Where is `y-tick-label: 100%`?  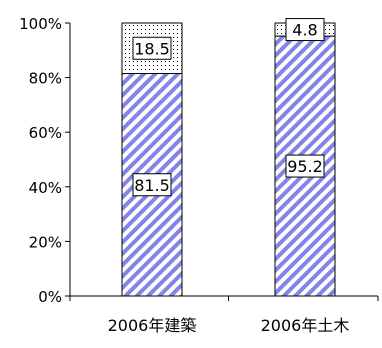
y-tick-label: 100% is located at coordinates (40, 24).